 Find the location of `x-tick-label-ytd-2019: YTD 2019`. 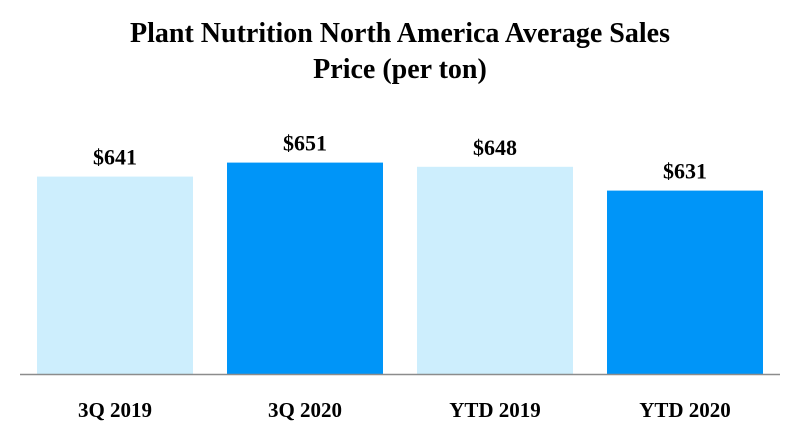

x-tick-label-ytd-2019: YTD 2019 is located at coordinates (495, 410).